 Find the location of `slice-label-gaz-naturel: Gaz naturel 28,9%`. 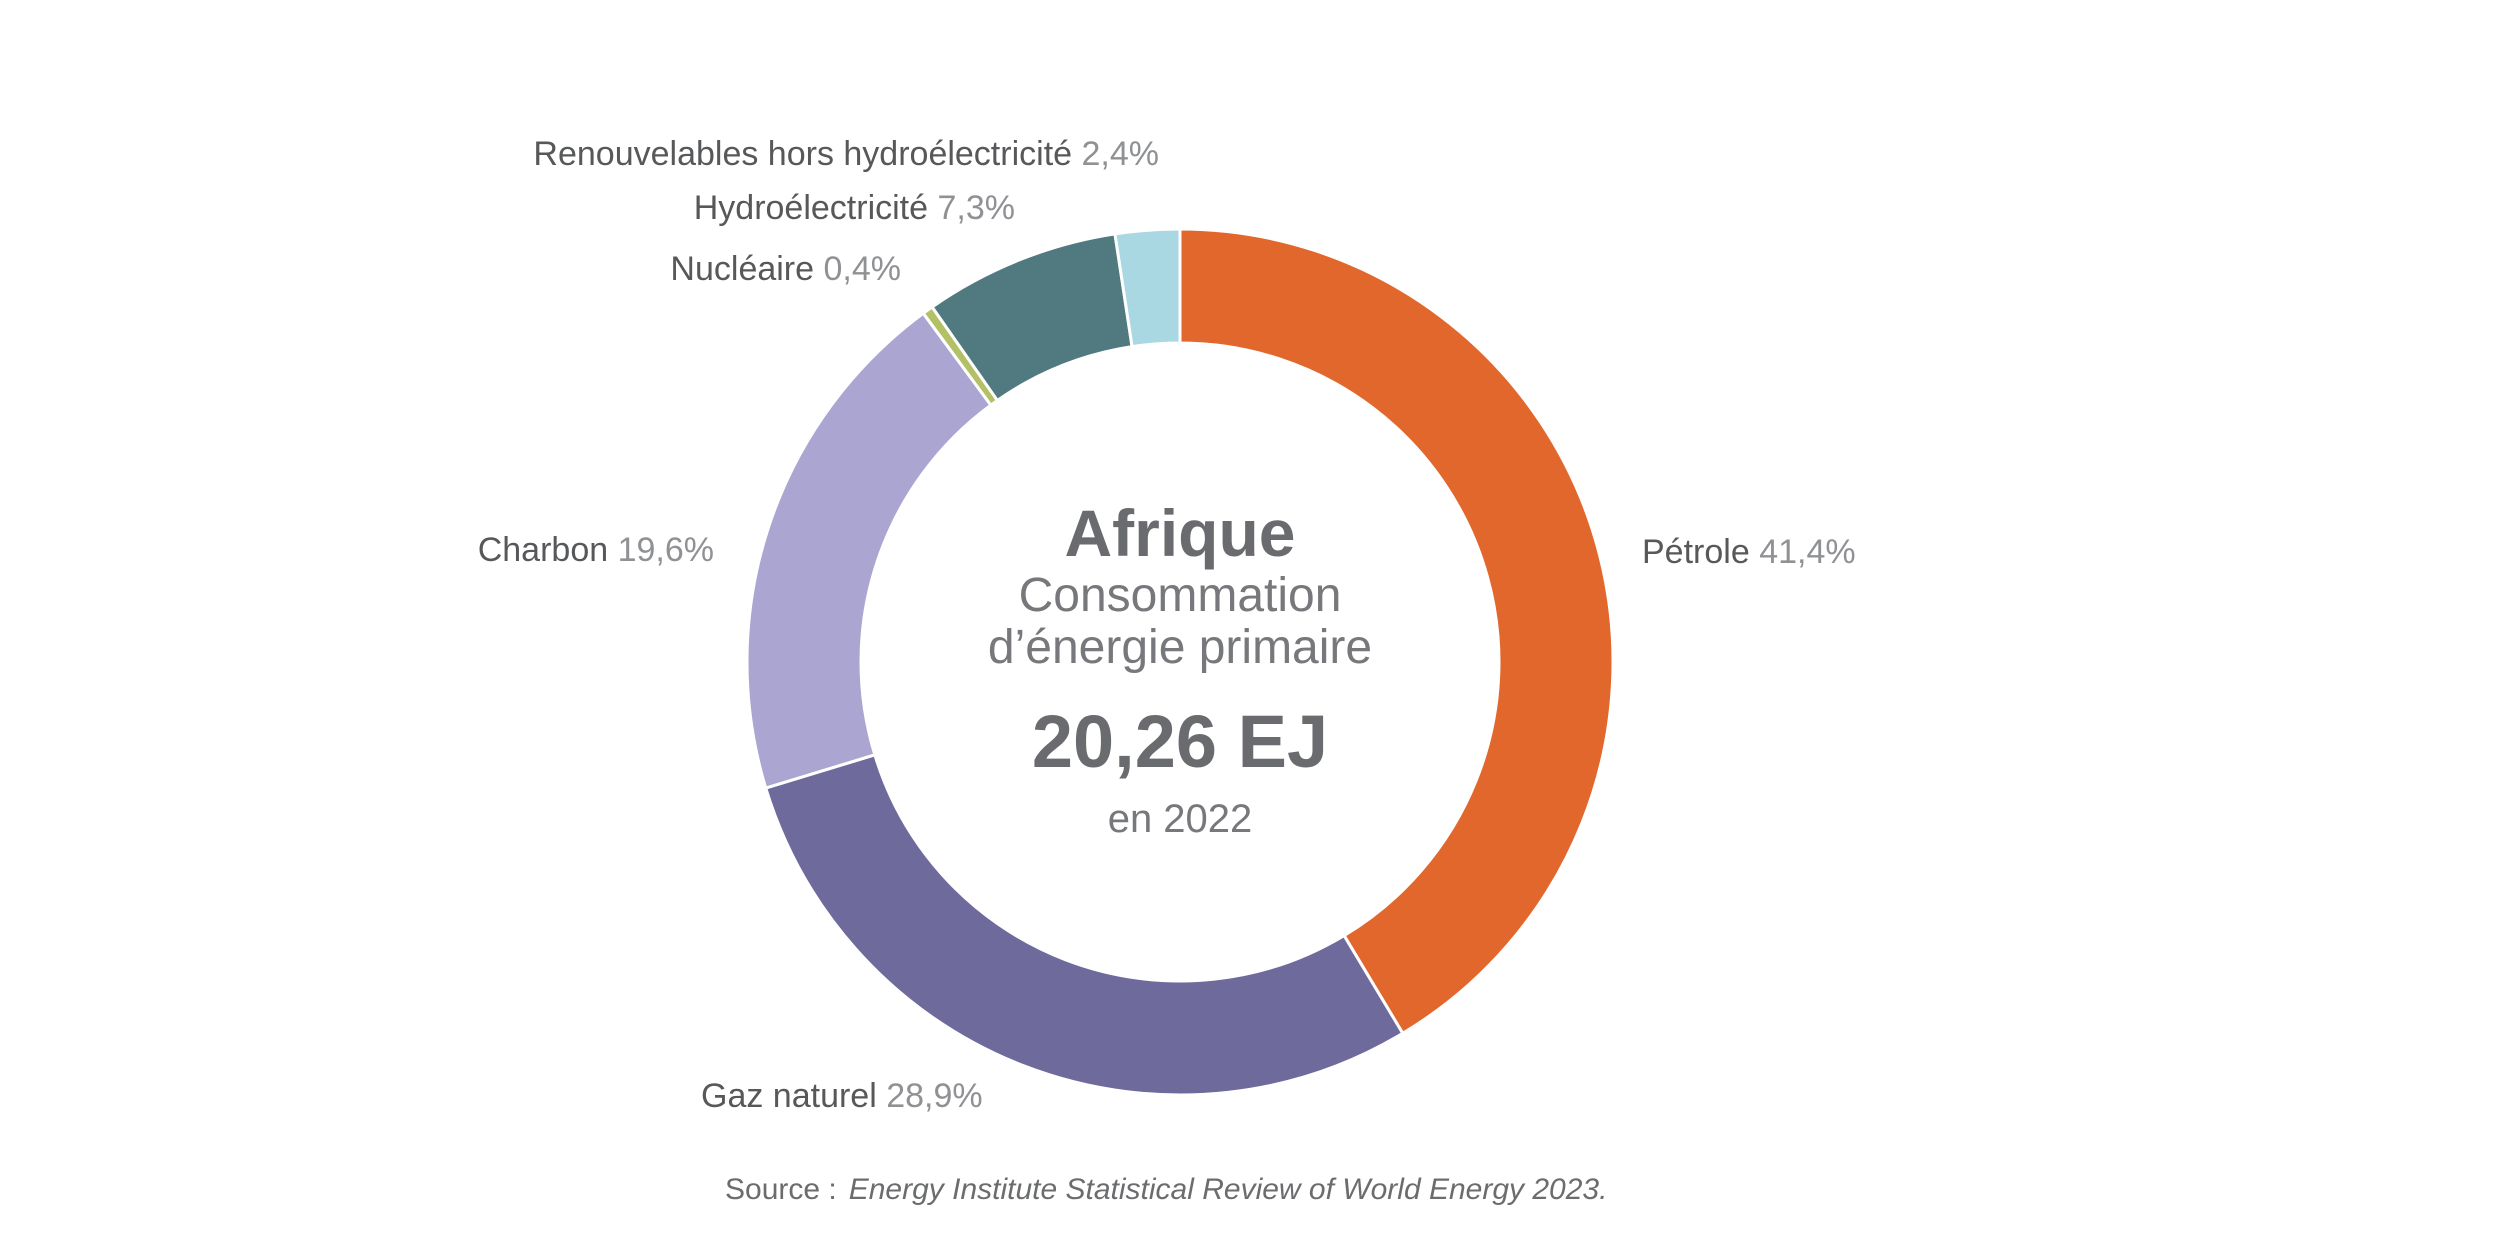

slice-label-gaz-naturel: Gaz naturel 28,9% is located at coordinates (842, 1096).